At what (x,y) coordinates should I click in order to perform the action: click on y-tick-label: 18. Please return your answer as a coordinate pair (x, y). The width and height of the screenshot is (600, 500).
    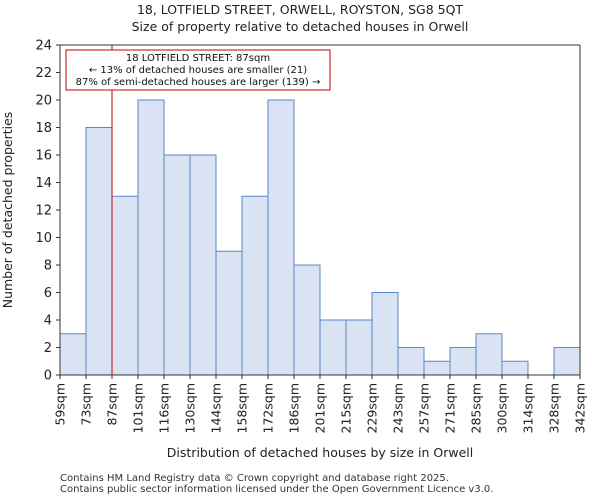
    Looking at the image, I should click on (43, 128).